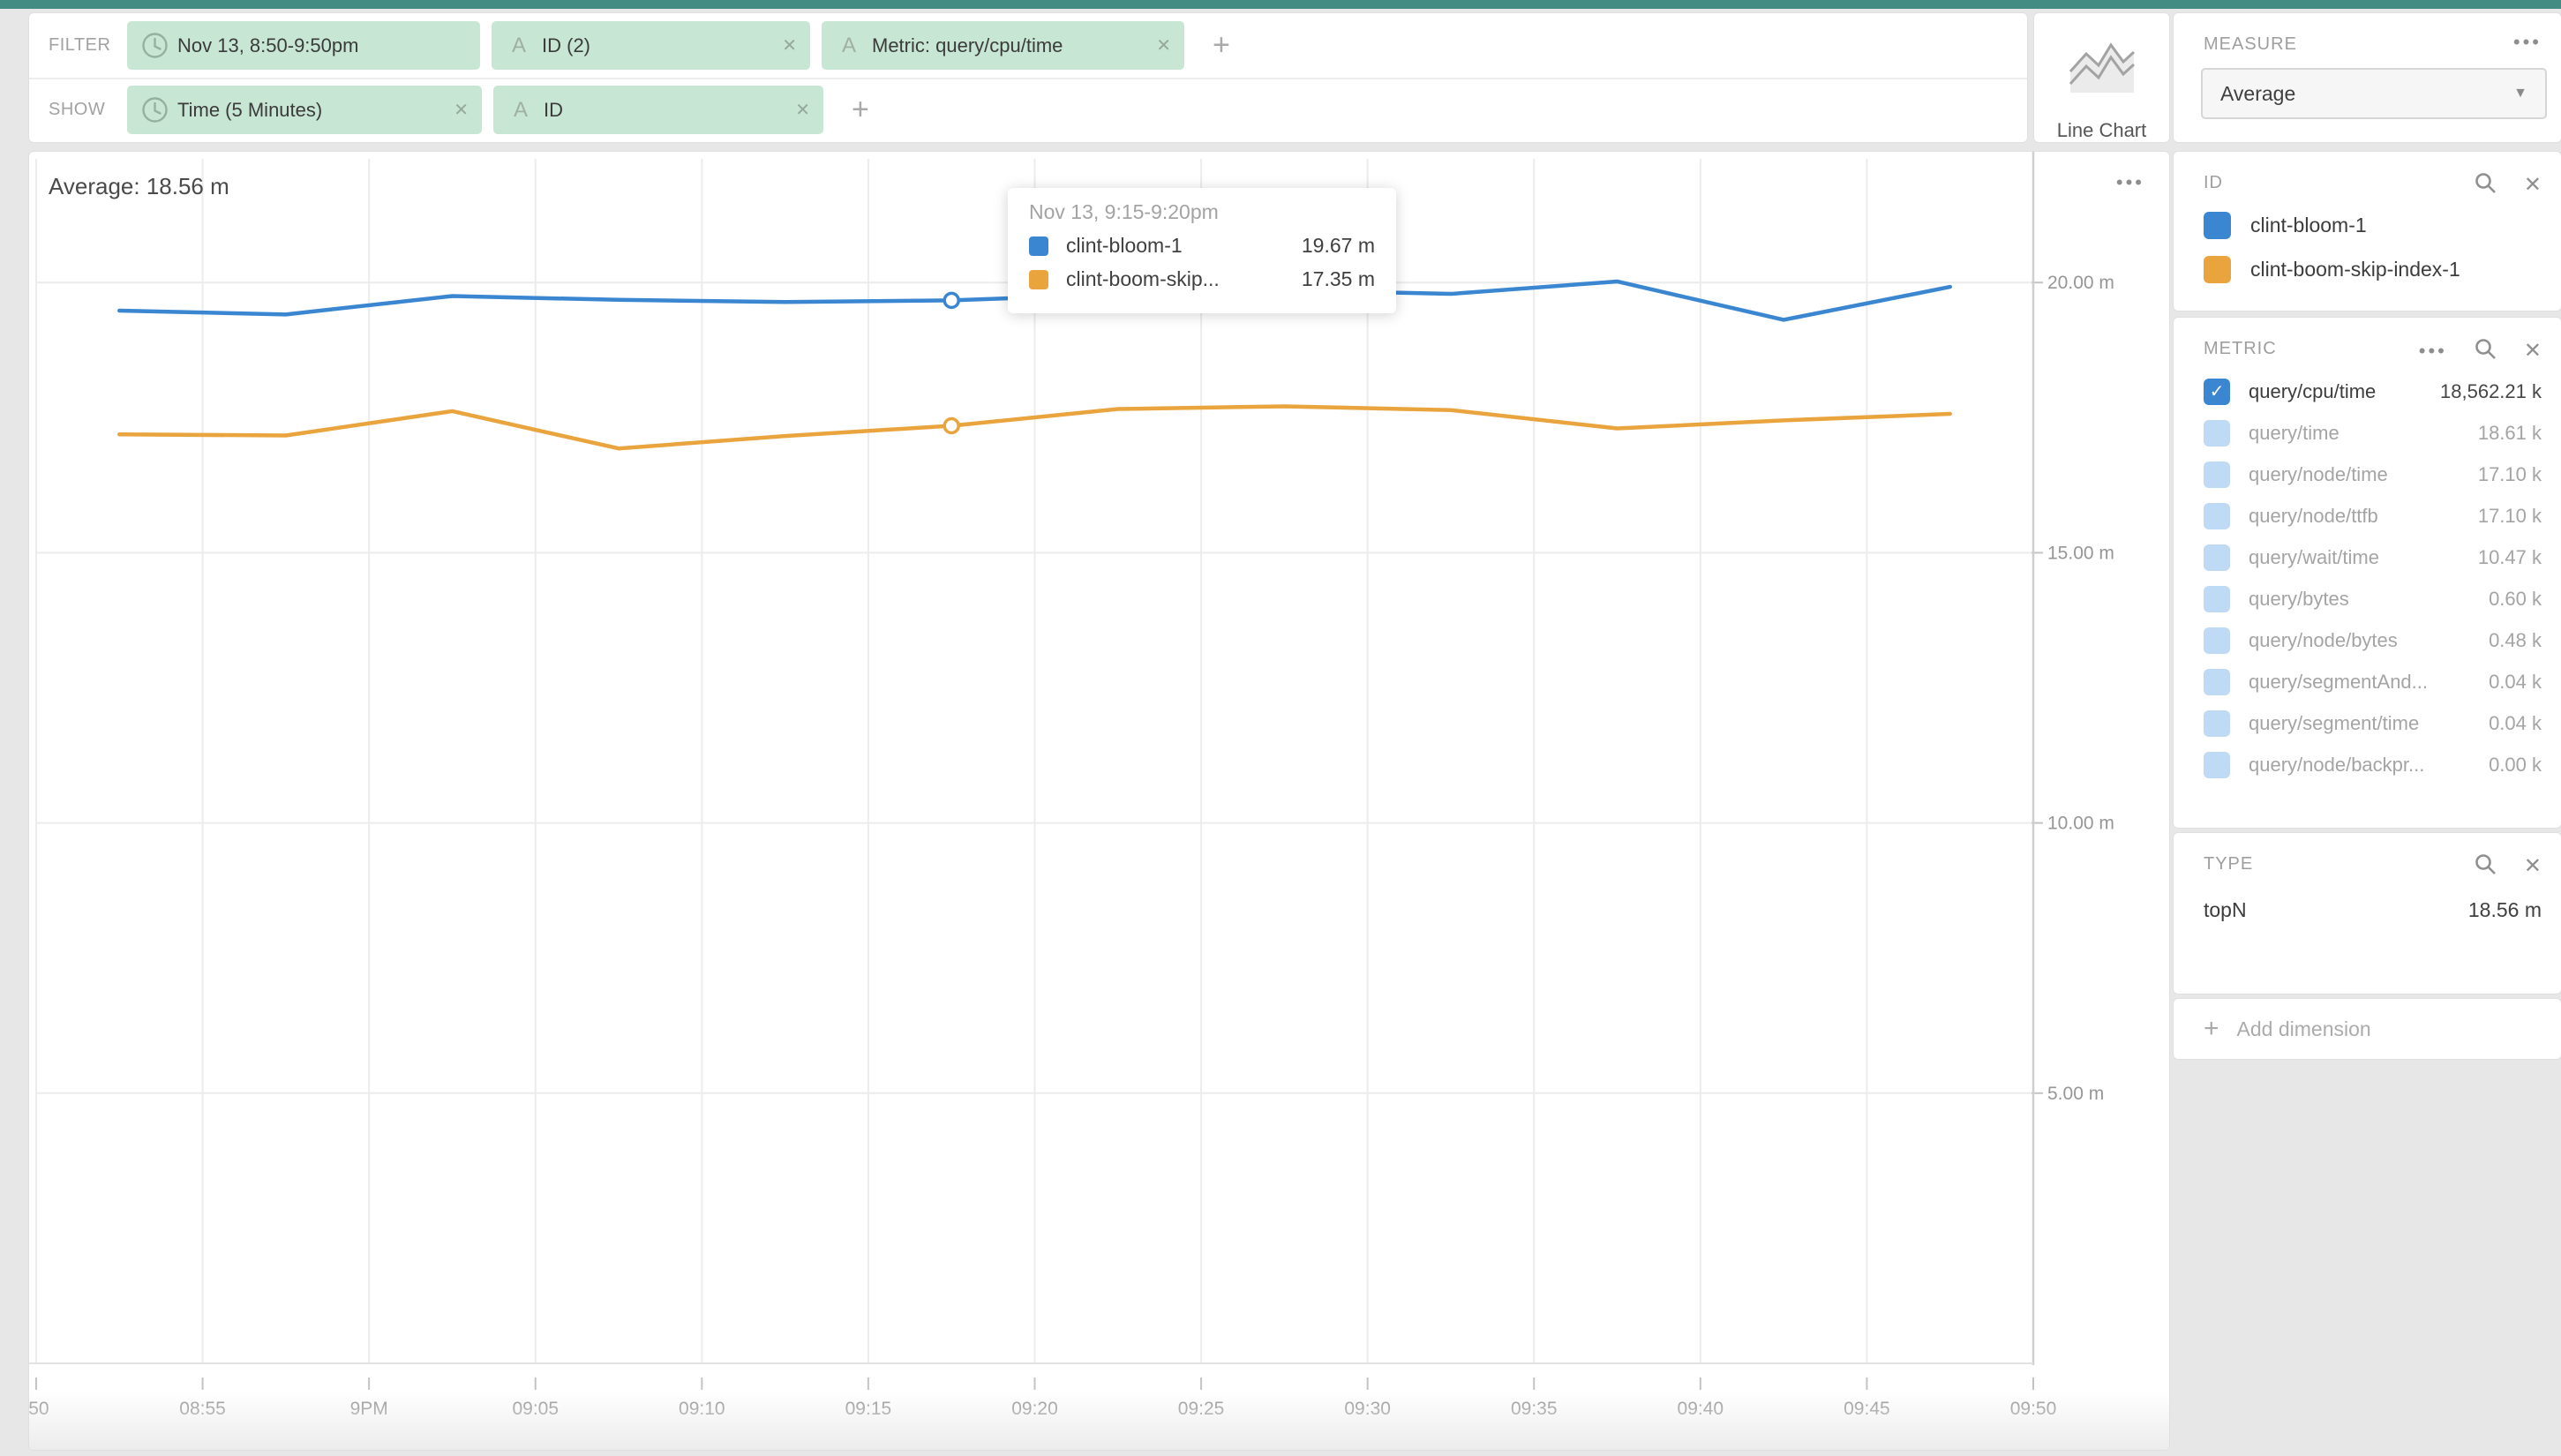  I want to click on show-pill: Time (5 Minutes) ✕, so click(305, 110).